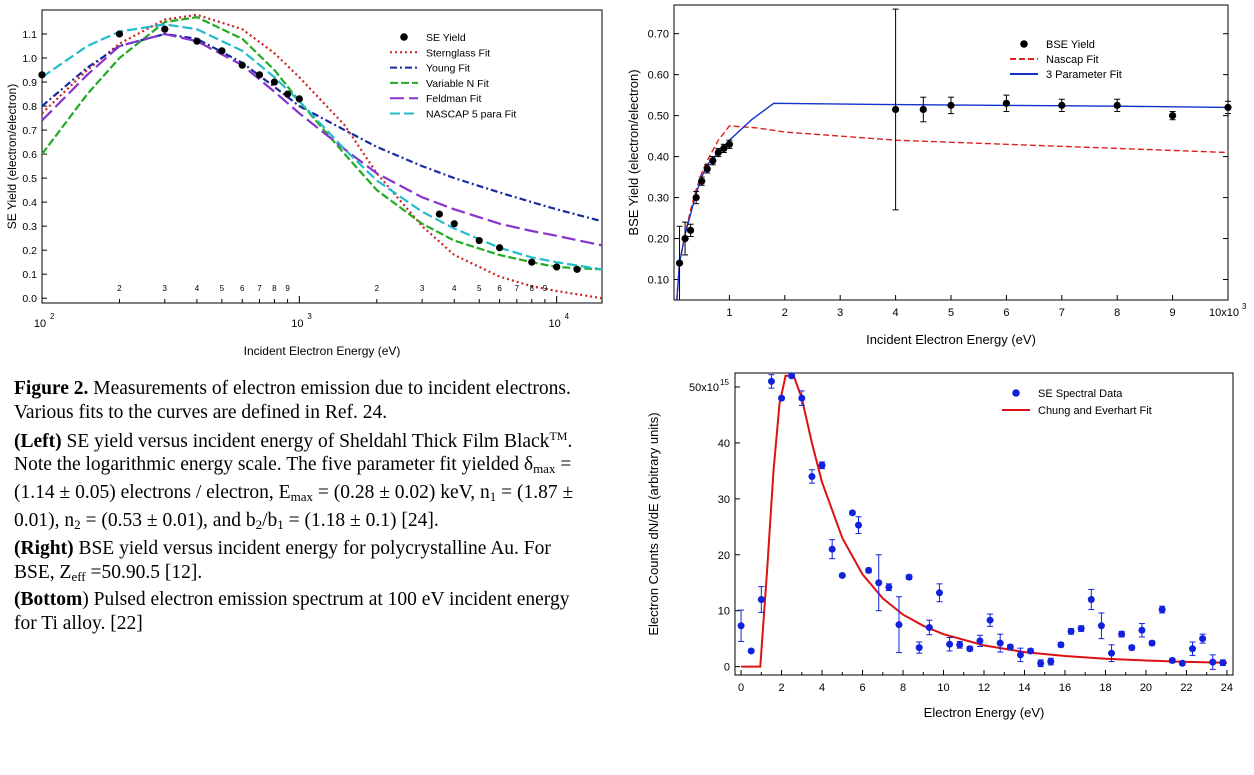  What do you see at coordinates (704, 388) in the screenshot?
I see `y-tick-label: 50x10` at bounding box center [704, 388].